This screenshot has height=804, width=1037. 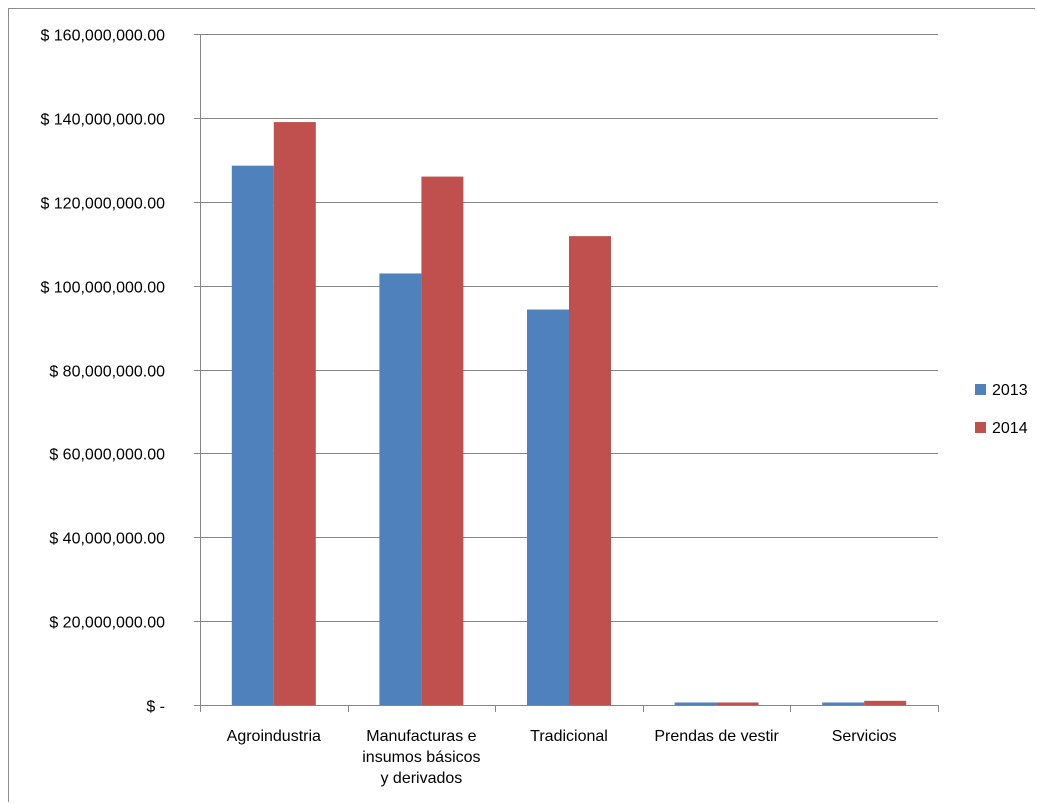 I want to click on y-tick-label: $ 140,000,000.00, so click(x=102, y=120).